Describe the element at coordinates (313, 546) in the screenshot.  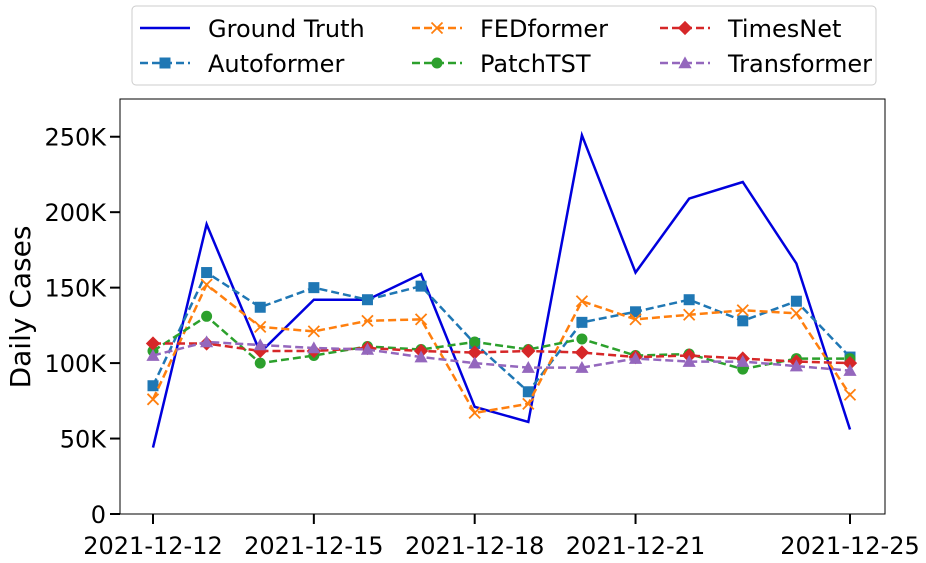
I see `x-tick-label: 2021-12-15` at that location.